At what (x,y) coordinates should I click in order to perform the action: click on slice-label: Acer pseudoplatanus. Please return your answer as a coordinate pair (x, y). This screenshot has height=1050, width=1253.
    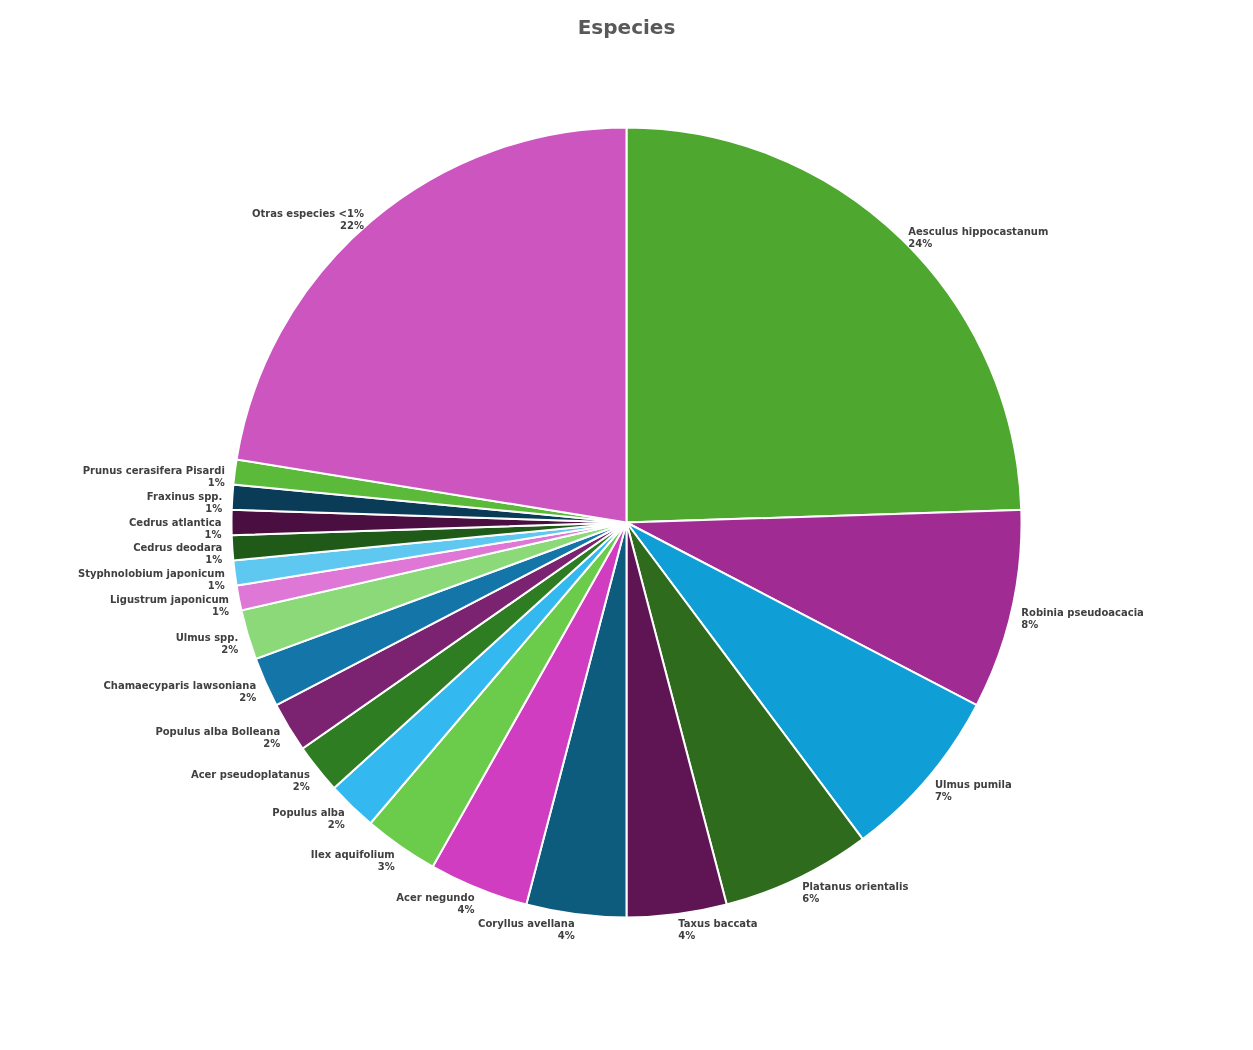
    Looking at the image, I should click on (250, 775).